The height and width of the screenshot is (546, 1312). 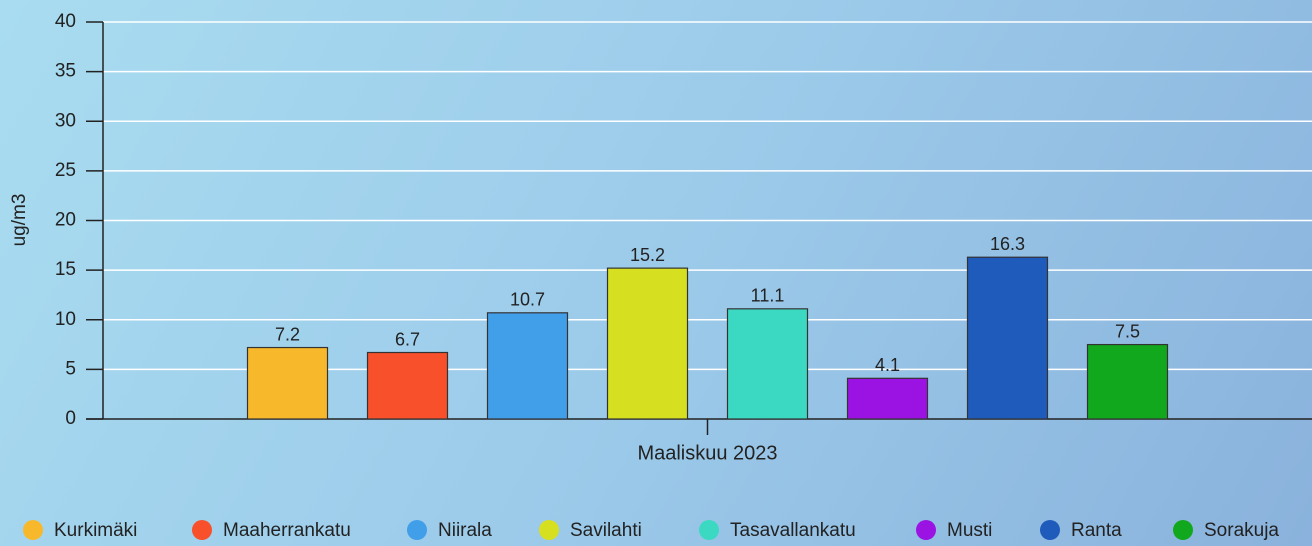 What do you see at coordinates (95, 530) in the screenshot?
I see `legend-label: Kurkimäki` at bounding box center [95, 530].